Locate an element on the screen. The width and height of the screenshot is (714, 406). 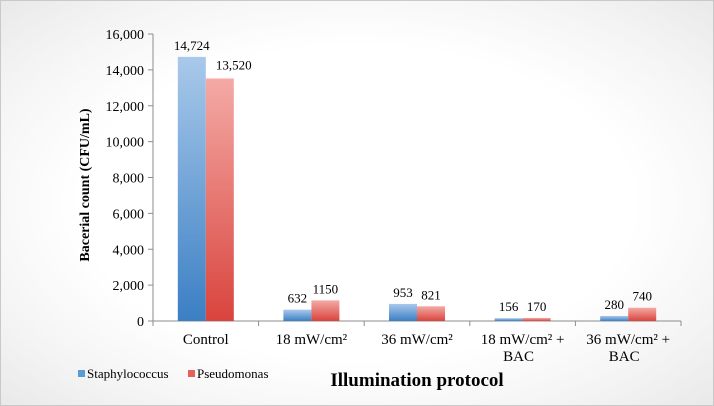
y-tick-label: 4,000 is located at coordinates (129, 250).